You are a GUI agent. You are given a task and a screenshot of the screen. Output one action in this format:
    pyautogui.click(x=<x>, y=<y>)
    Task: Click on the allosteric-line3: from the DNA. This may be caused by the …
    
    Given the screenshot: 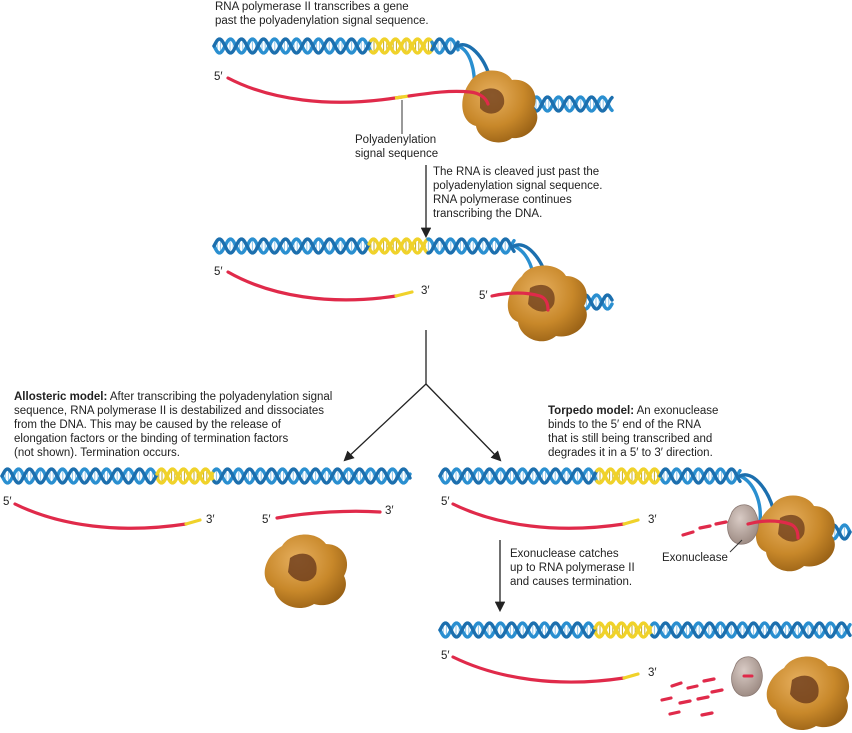 What is the action you would take?
    pyautogui.click(x=147, y=425)
    